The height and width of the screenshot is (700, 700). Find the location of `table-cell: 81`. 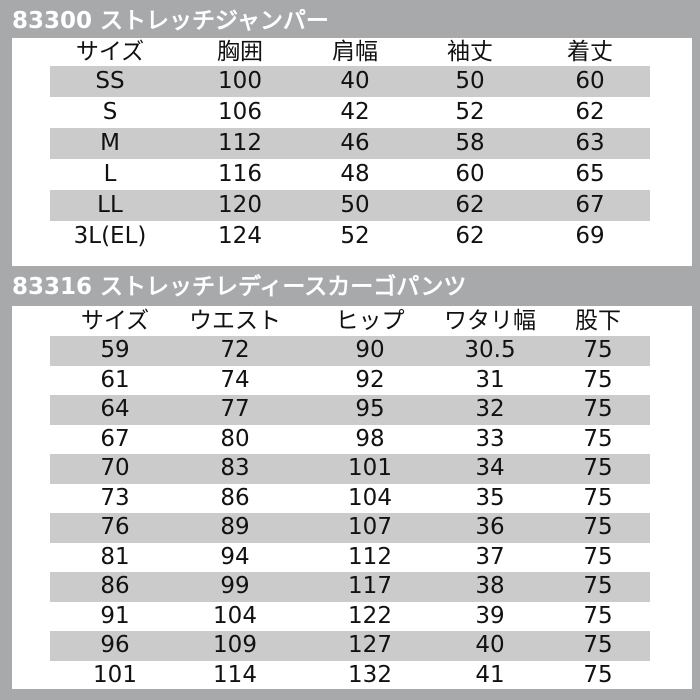

table-cell: 81 is located at coordinates (115, 556).